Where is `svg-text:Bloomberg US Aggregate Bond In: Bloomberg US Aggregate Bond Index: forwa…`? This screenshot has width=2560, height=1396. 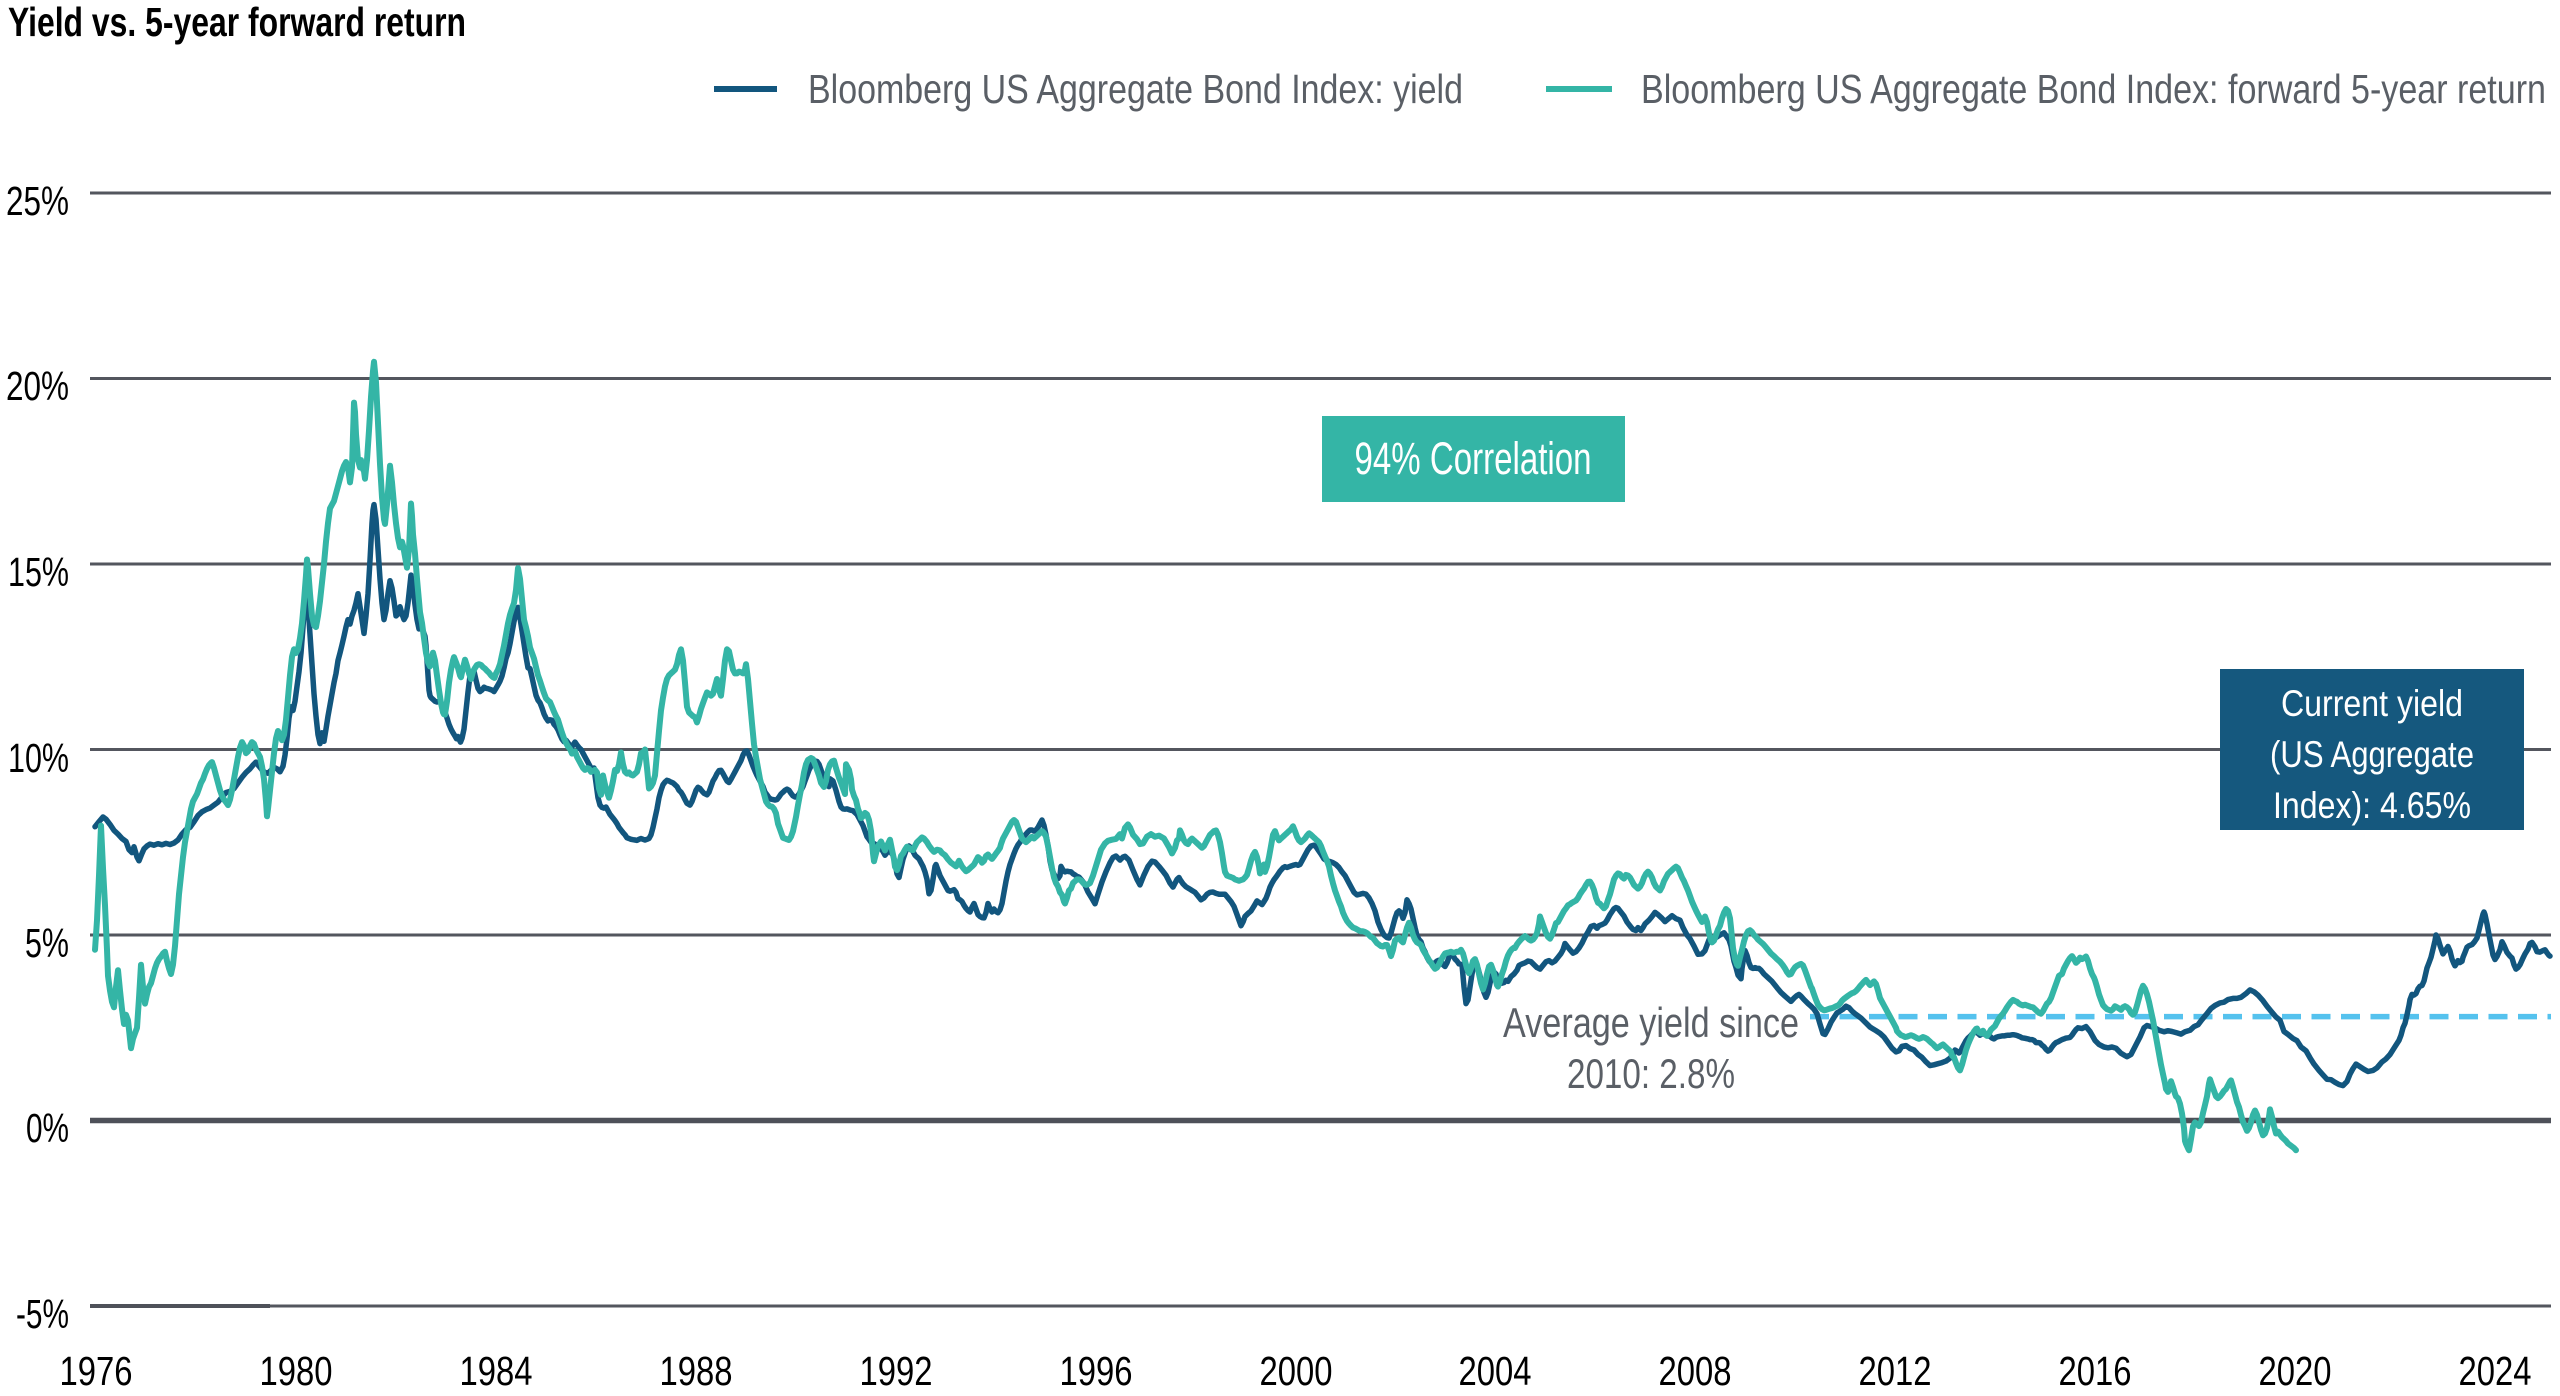
svg-text:Bloomberg US Aggregate Bond In: Bloomberg US Aggregate Bond Index: forwa… is located at coordinates (2093, 89).